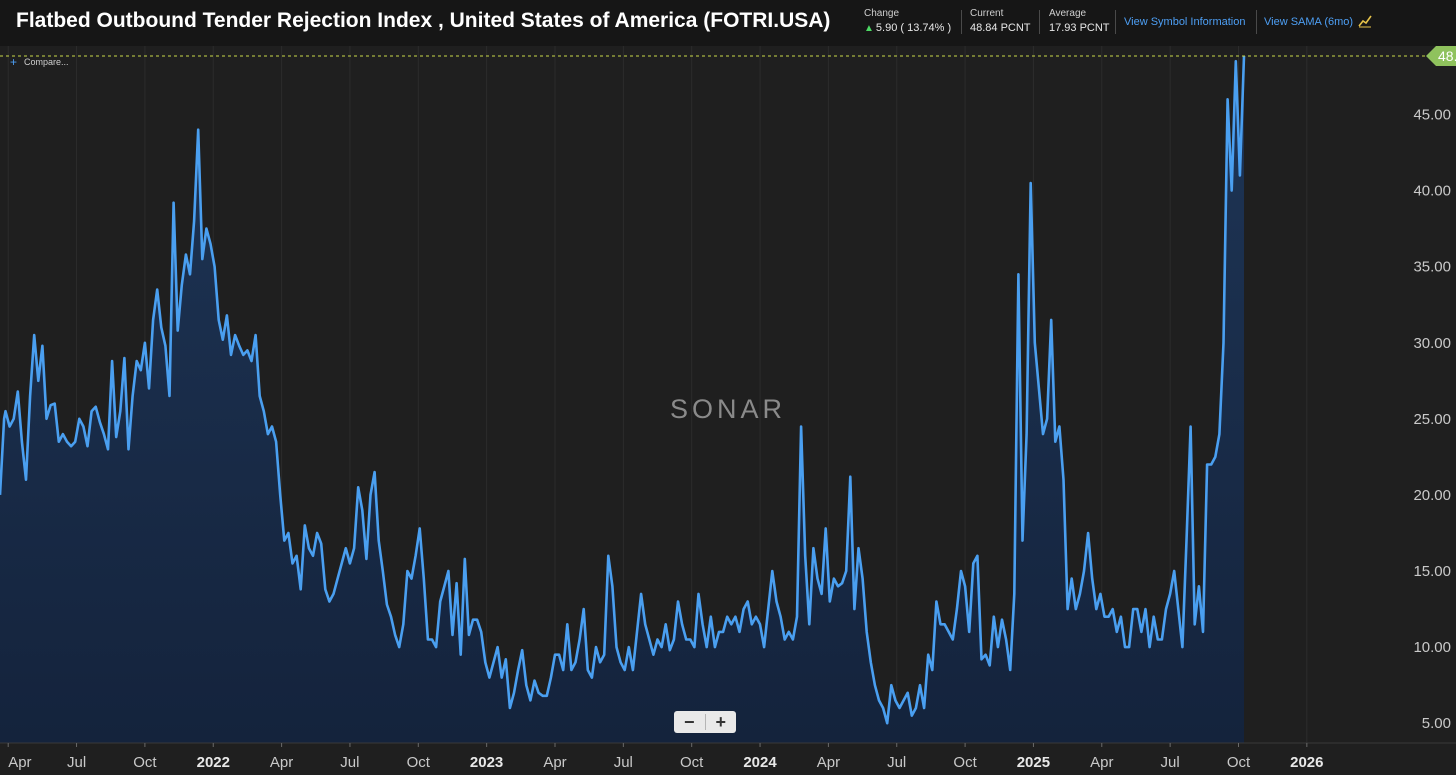 Image resolution: width=1456 pixels, height=775 pixels. What do you see at coordinates (1239, 762) in the screenshot?
I see `x-tick-label: Oct` at bounding box center [1239, 762].